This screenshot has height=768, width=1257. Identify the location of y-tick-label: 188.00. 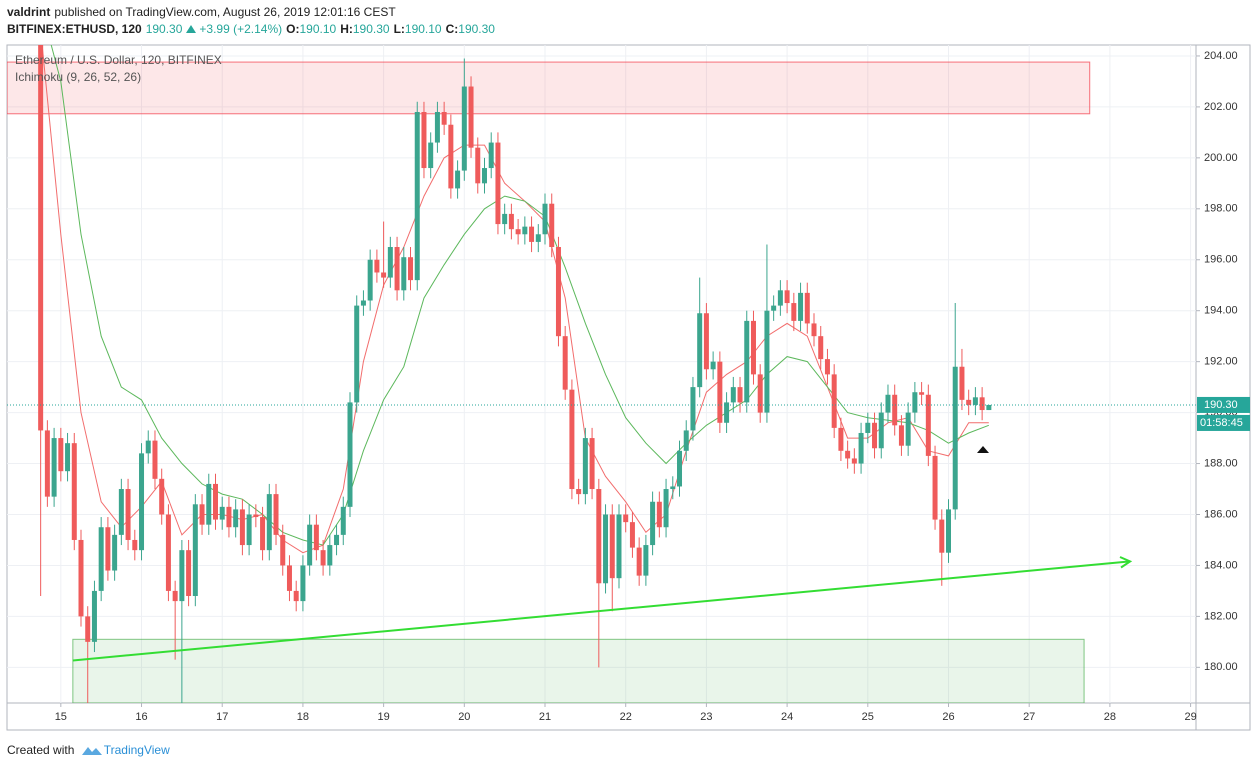
(1221, 463).